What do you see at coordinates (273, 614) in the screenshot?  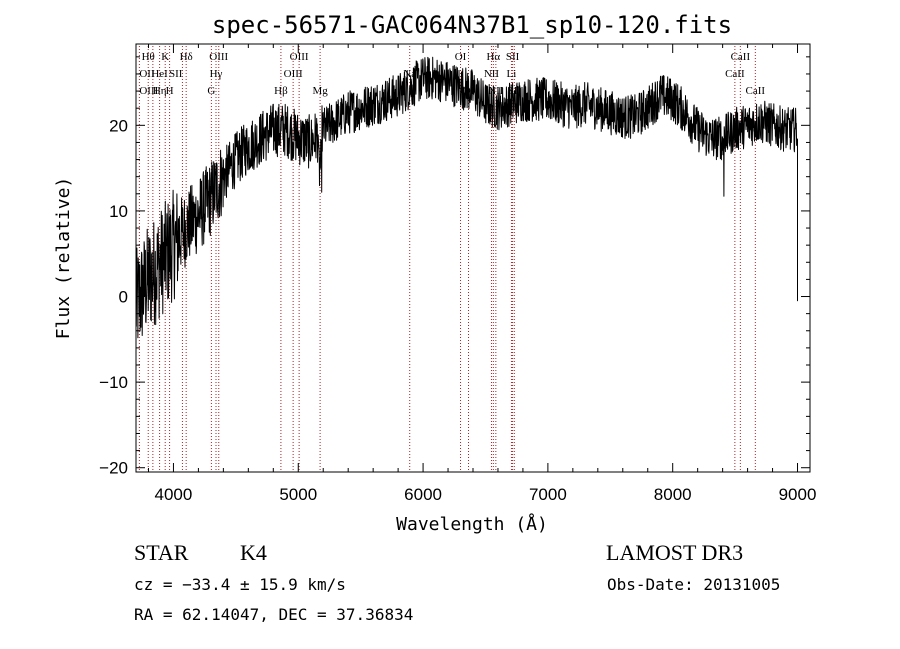 I see `coordinates: RA = 62.14047, DEC = 37.36834` at bounding box center [273, 614].